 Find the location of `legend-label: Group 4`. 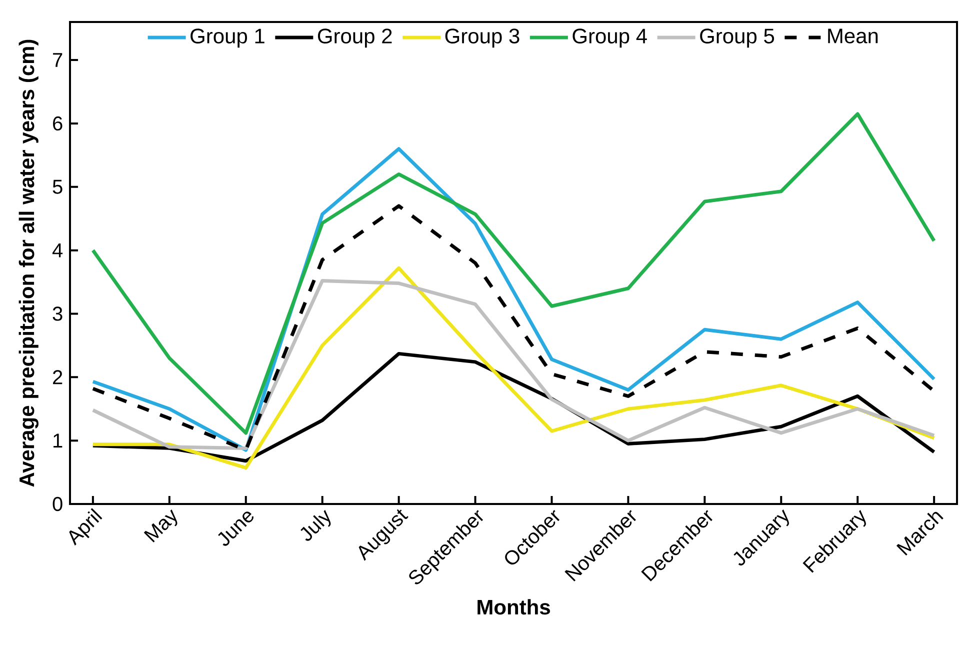

legend-label: Group 4 is located at coordinates (609, 38).